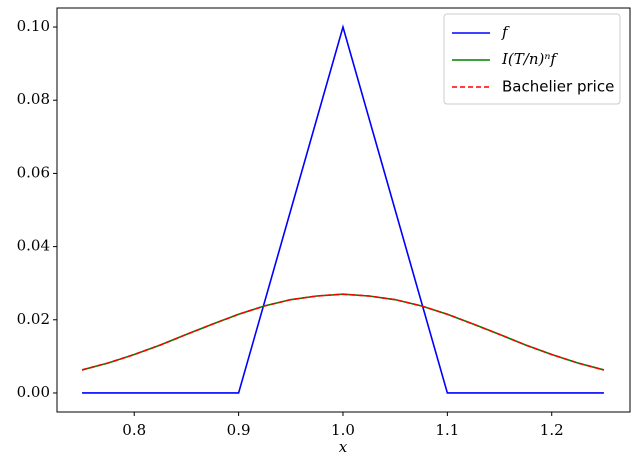  I want to click on series-line, so click(343, 332).